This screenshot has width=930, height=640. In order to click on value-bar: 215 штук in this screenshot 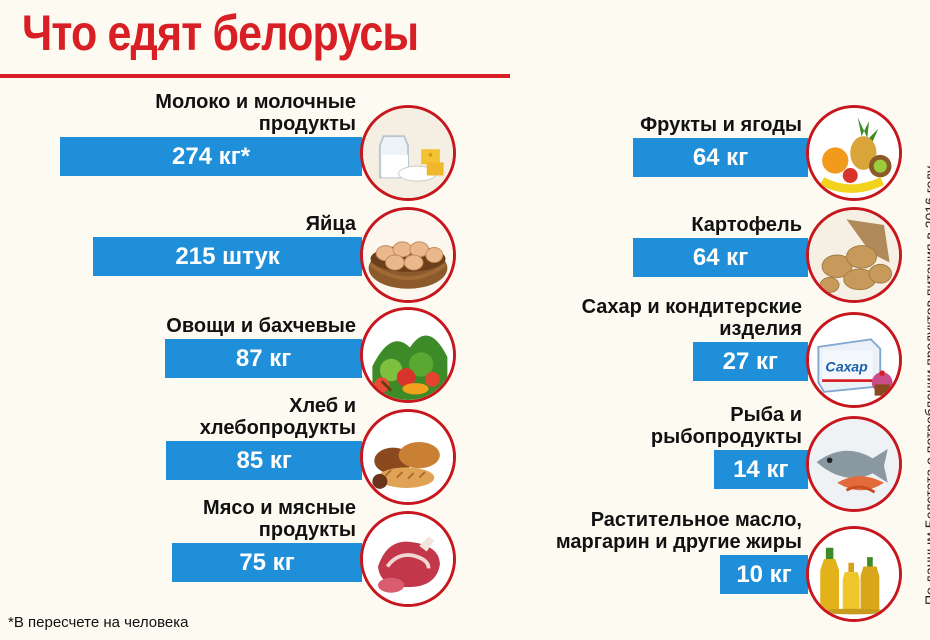, I will do `click(227, 256)`.